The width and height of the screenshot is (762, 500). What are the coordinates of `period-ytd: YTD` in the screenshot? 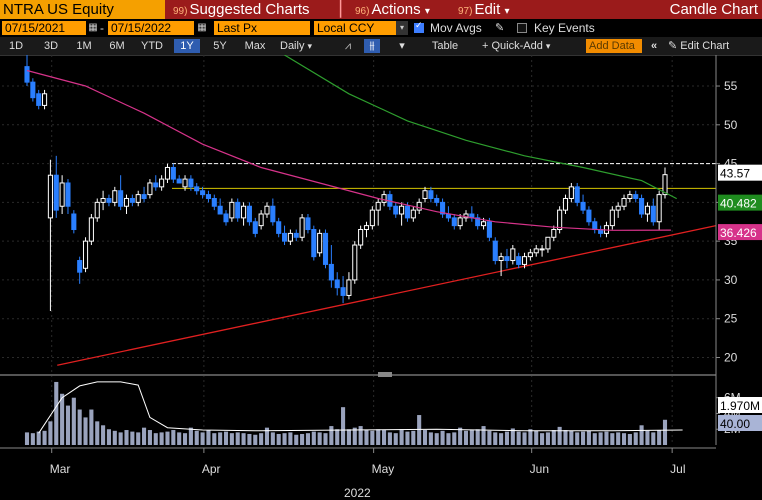 It's located at (152, 46).